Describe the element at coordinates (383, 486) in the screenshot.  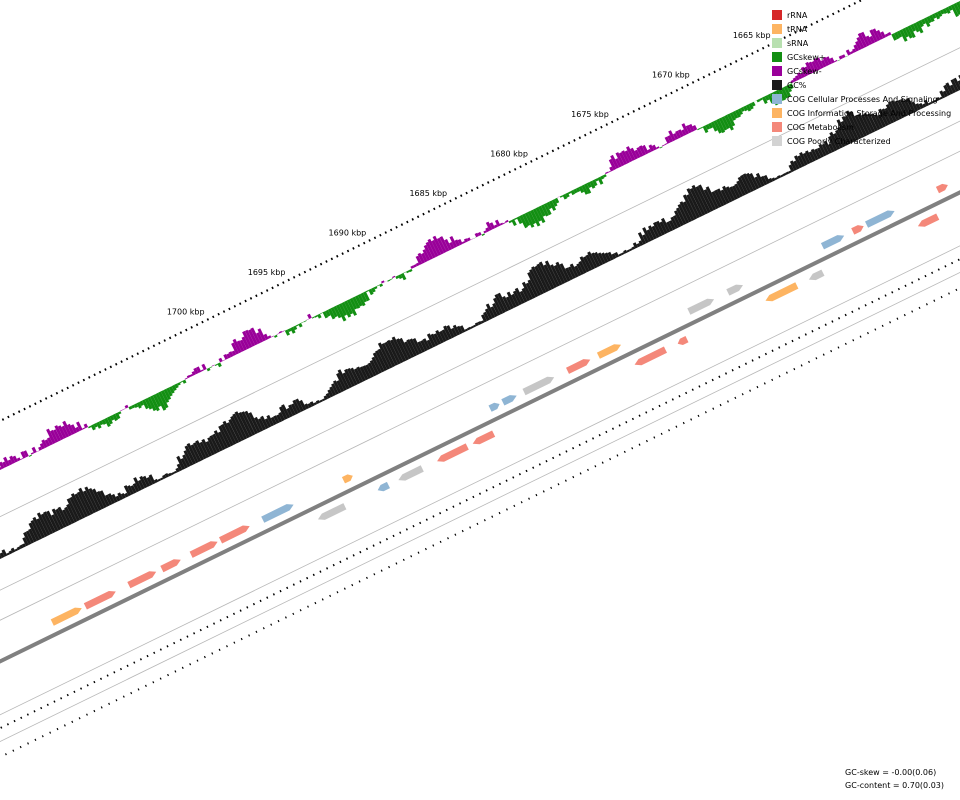
I see `cog-cellular-gene` at that location.